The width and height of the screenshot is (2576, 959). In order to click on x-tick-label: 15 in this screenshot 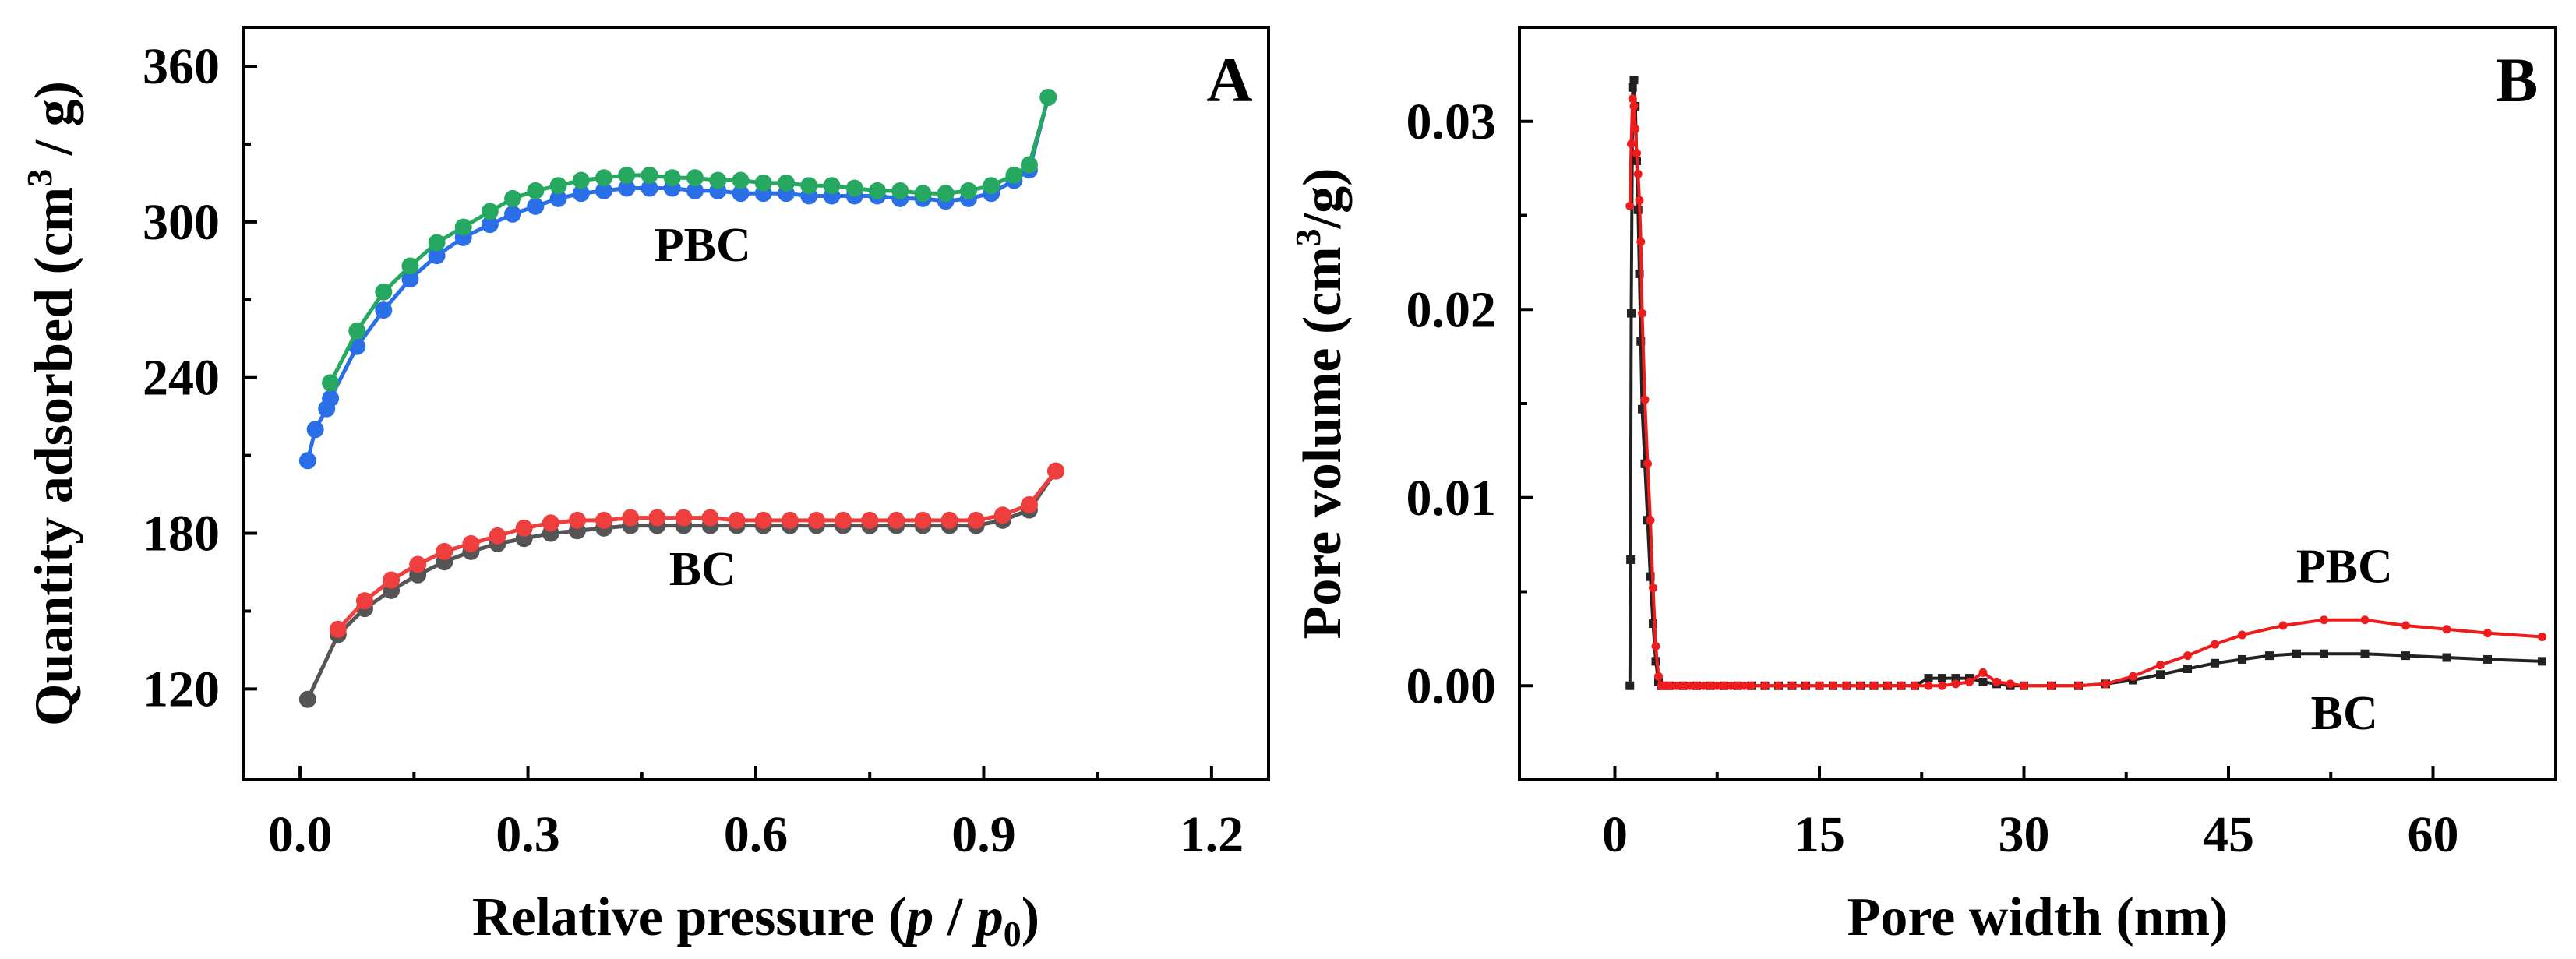, I will do `click(1819, 834)`.